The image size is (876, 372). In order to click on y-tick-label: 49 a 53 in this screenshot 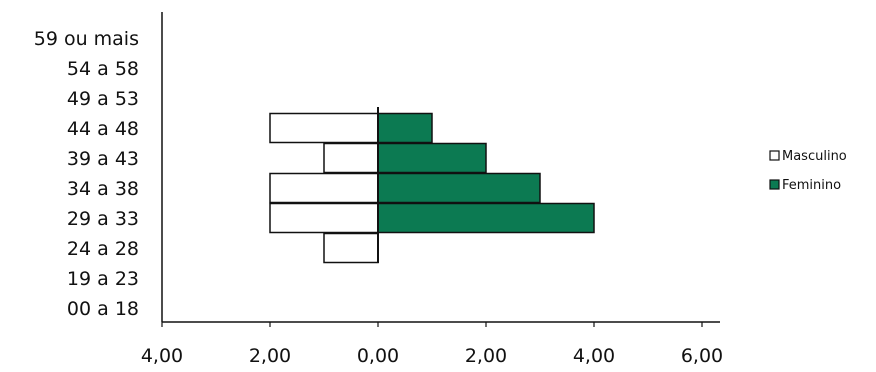, I will do `click(103, 99)`.